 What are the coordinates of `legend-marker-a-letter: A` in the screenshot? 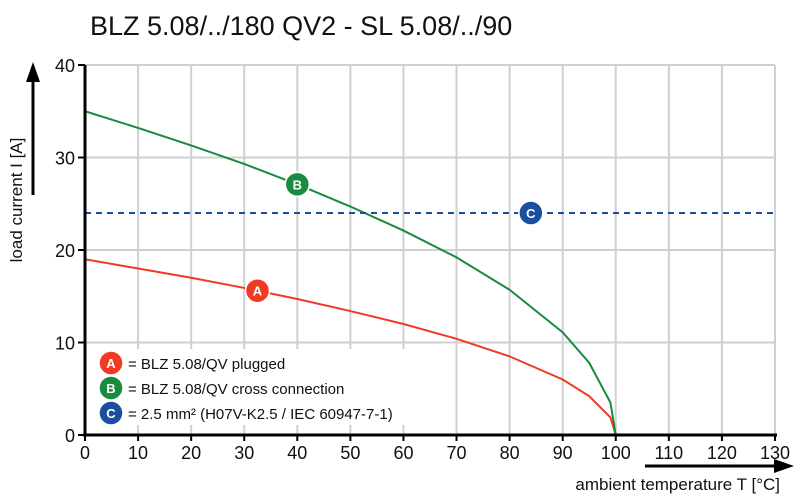 It's located at (111, 363).